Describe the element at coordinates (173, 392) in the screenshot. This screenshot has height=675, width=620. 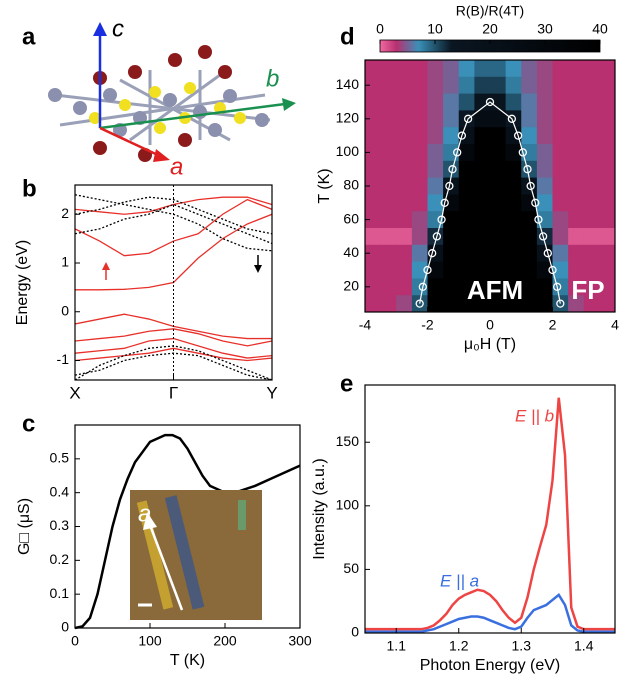
I see `x-tick-label: Γ` at that location.